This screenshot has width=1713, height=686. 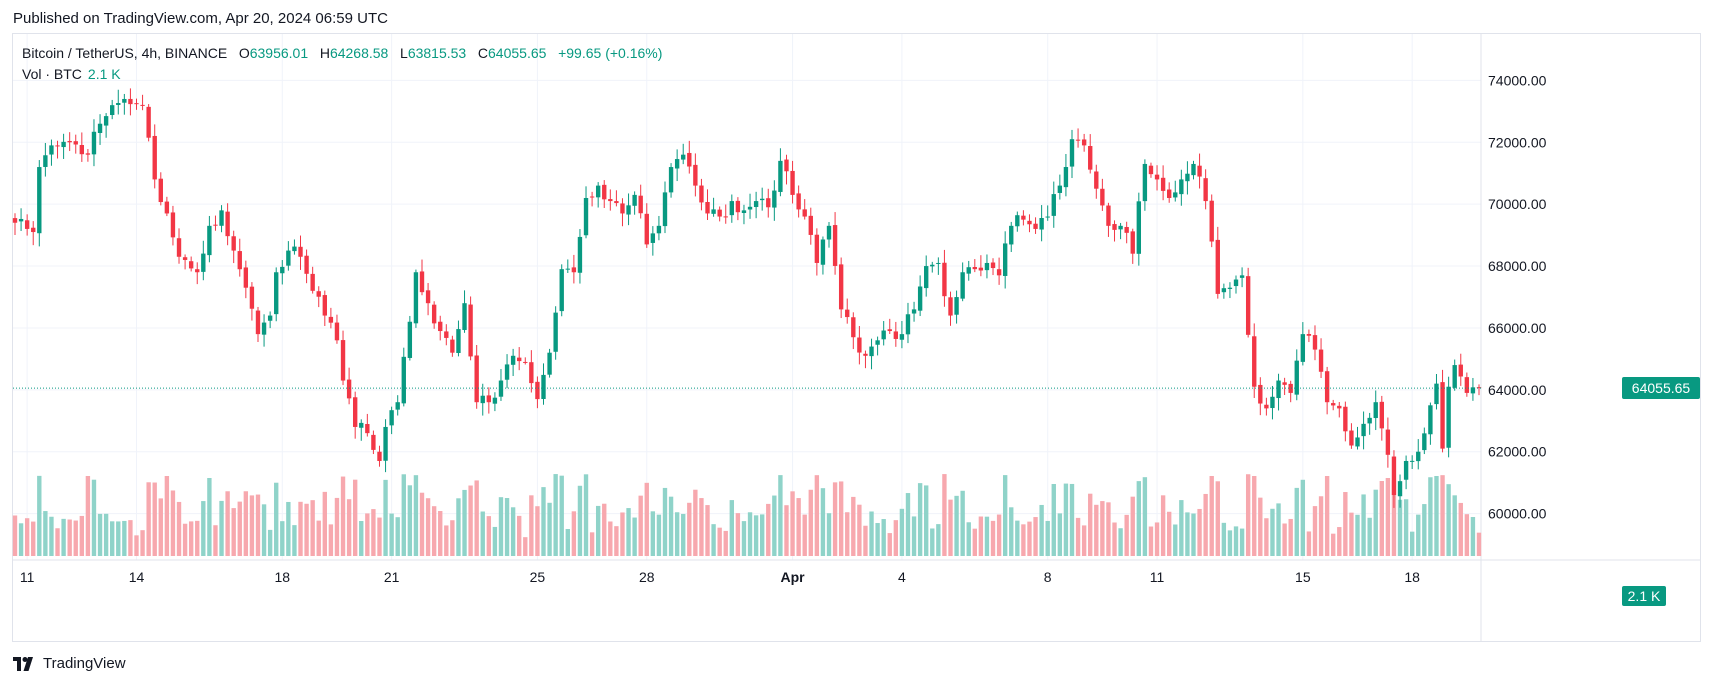 I want to click on price-tick-label: 74000.00, so click(x=1517, y=80).